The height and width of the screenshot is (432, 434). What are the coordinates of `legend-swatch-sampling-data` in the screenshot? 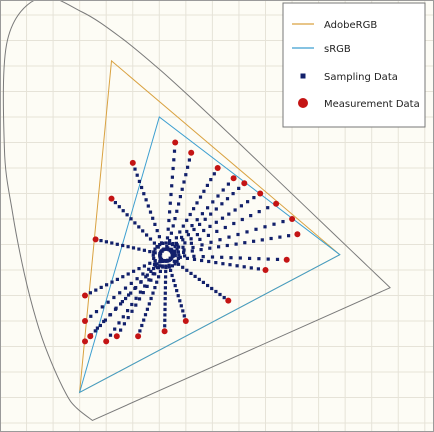 It's located at (303, 76).